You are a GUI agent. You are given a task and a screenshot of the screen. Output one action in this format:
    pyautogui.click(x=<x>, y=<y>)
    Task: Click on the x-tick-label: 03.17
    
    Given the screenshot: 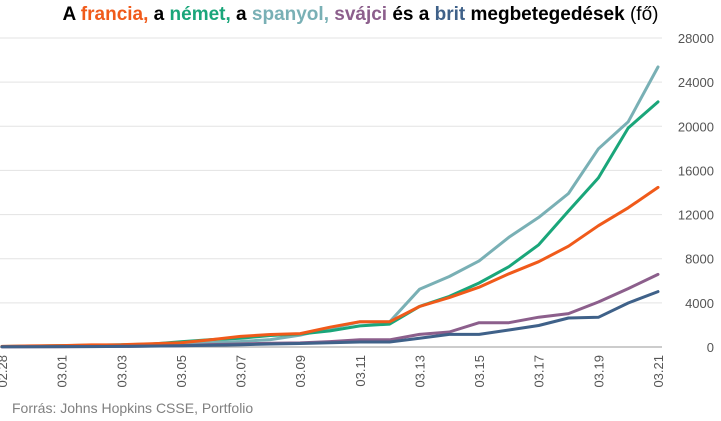 What is the action you would take?
    pyautogui.click(x=539, y=371)
    